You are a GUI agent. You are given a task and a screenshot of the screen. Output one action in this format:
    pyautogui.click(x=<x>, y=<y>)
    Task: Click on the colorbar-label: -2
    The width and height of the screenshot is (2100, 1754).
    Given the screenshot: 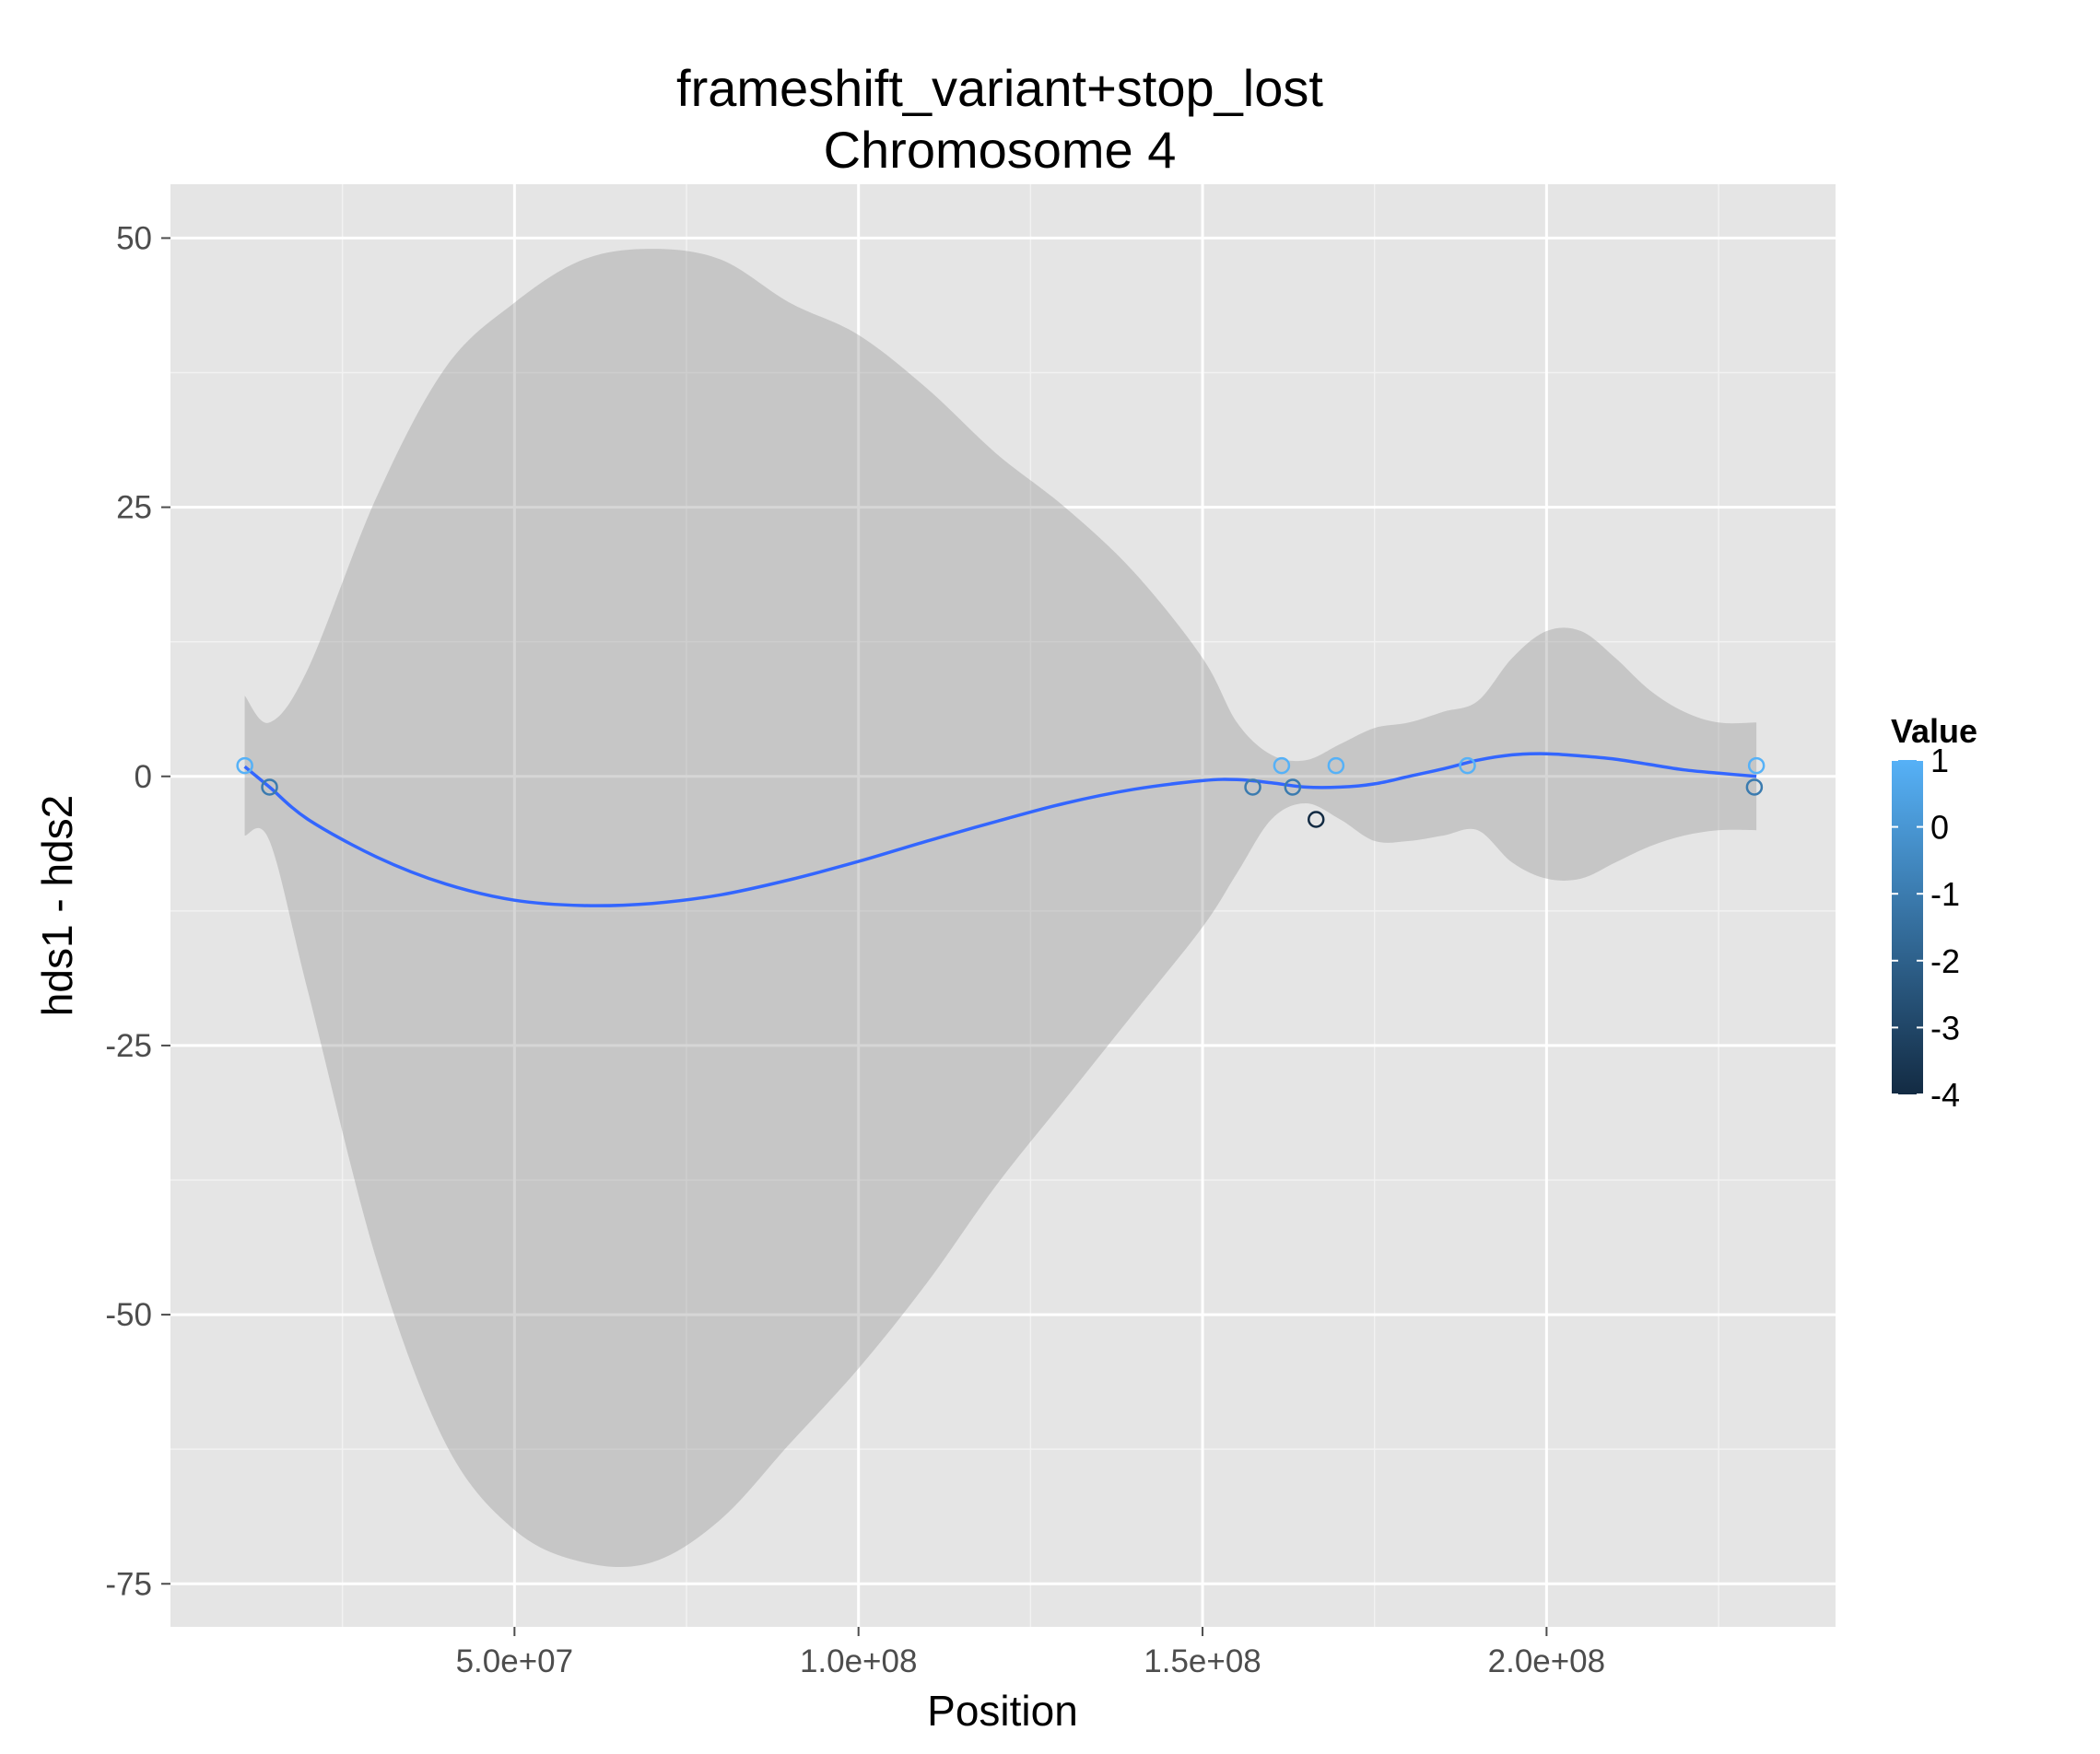 What is the action you would take?
    pyautogui.click(x=1945, y=961)
    